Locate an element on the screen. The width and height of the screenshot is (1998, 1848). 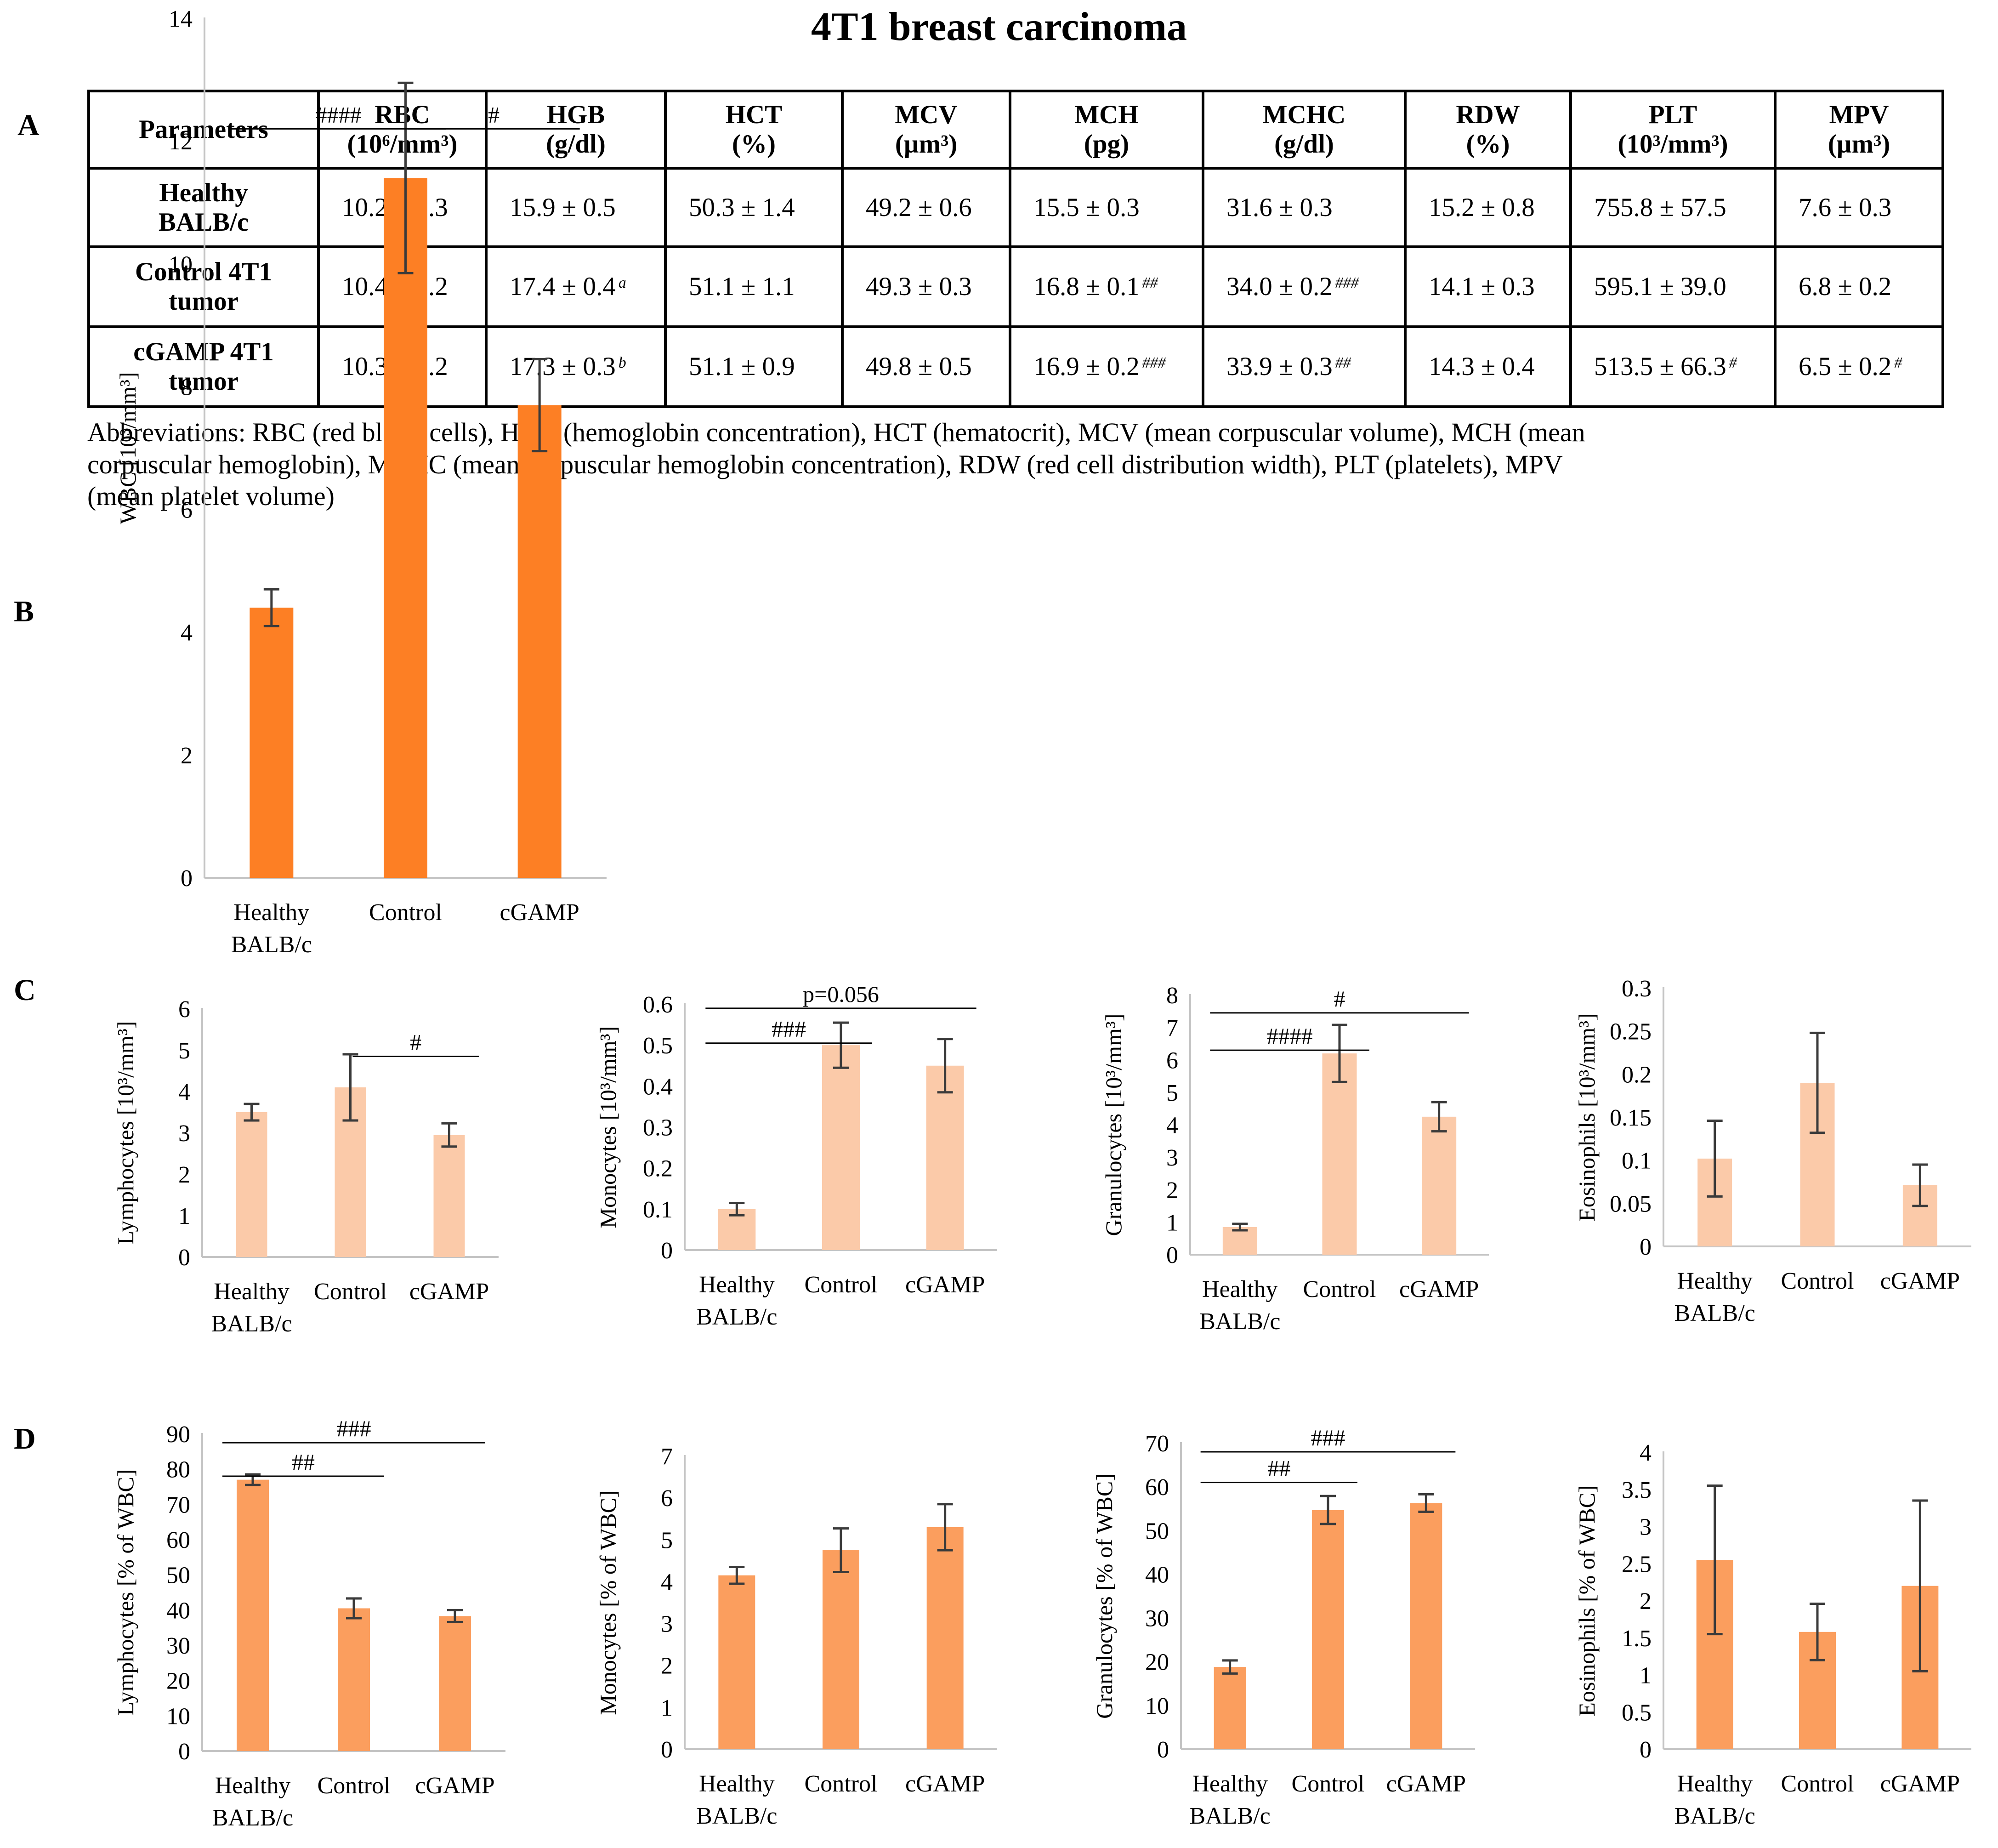
y-tick-label: 0.05 is located at coordinates (1631, 1204).